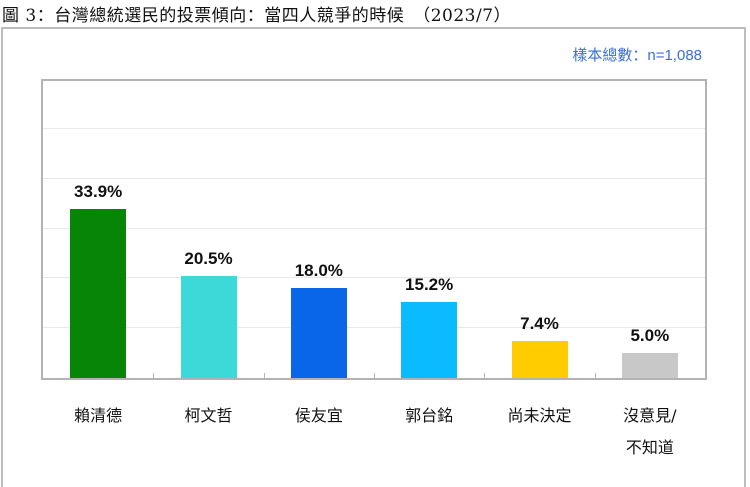  Describe the element at coordinates (98, 415) in the screenshot. I see `category-label: 賴清德` at that location.